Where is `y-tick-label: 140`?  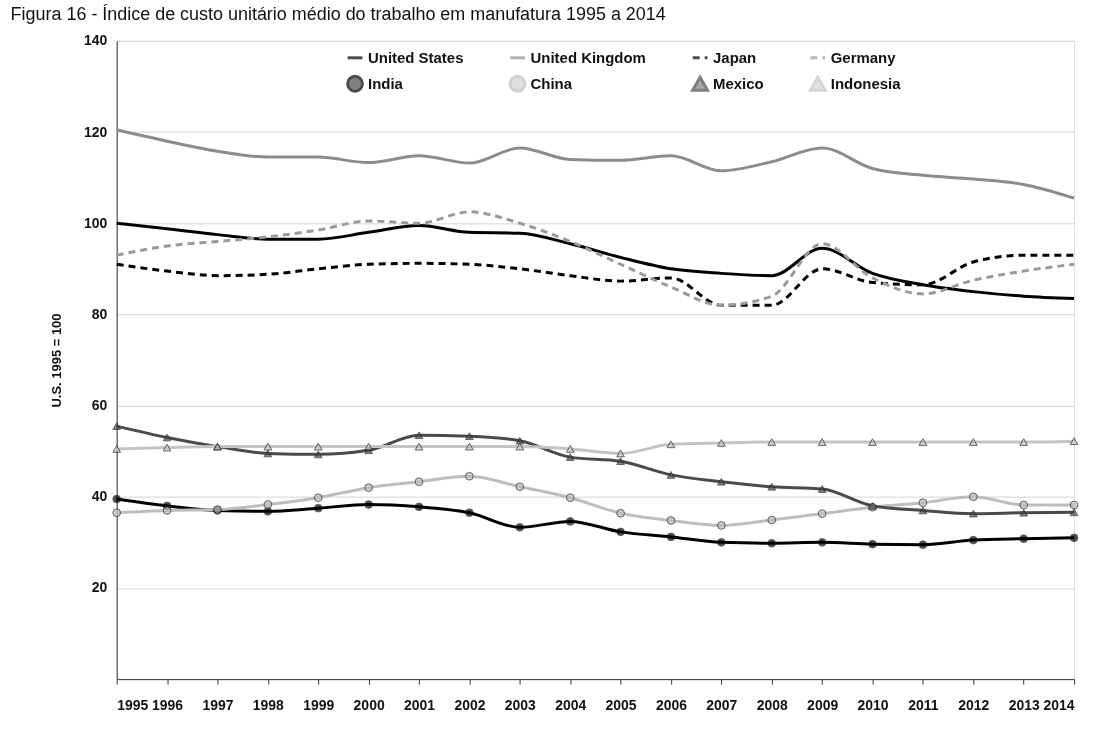 y-tick-label: 140 is located at coordinates (95, 40).